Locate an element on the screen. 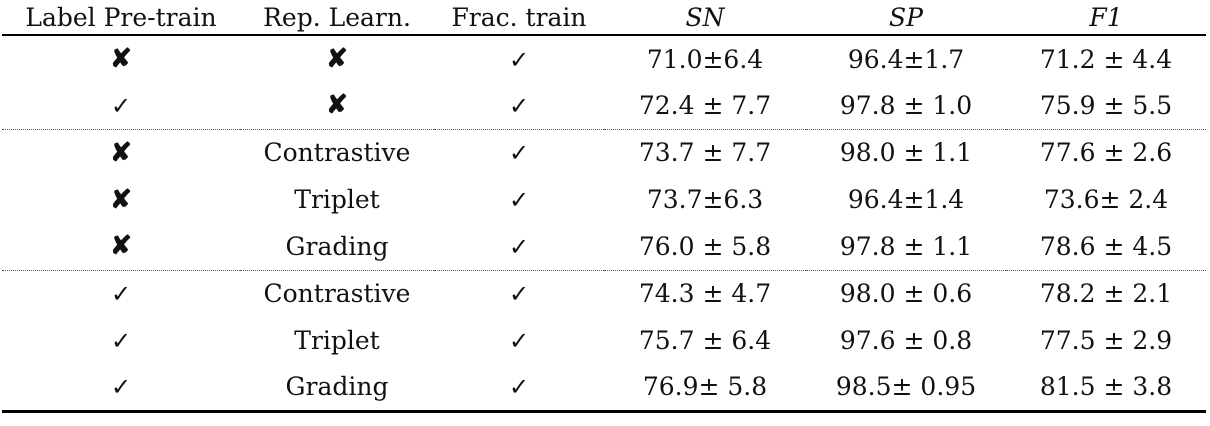 The width and height of the screenshot is (1210, 426). sn-cell: 76.0 ± 5.8 is located at coordinates (705, 247).